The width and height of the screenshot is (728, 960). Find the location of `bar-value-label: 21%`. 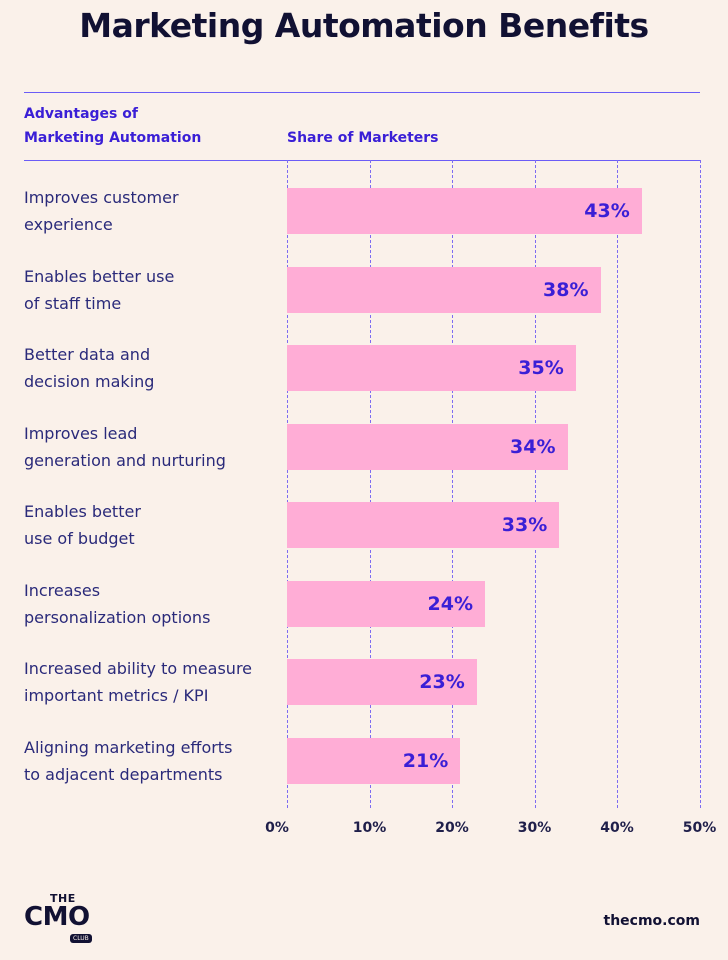

bar-value-label: 21% is located at coordinates (425, 760).